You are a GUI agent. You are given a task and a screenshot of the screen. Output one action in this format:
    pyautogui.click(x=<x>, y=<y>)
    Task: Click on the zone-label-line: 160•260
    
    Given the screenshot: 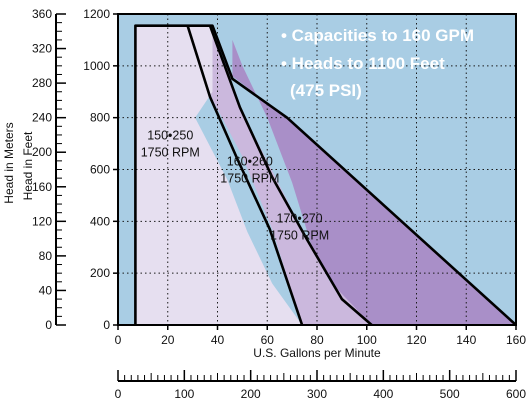 What is the action you would take?
    pyautogui.click(x=250, y=162)
    